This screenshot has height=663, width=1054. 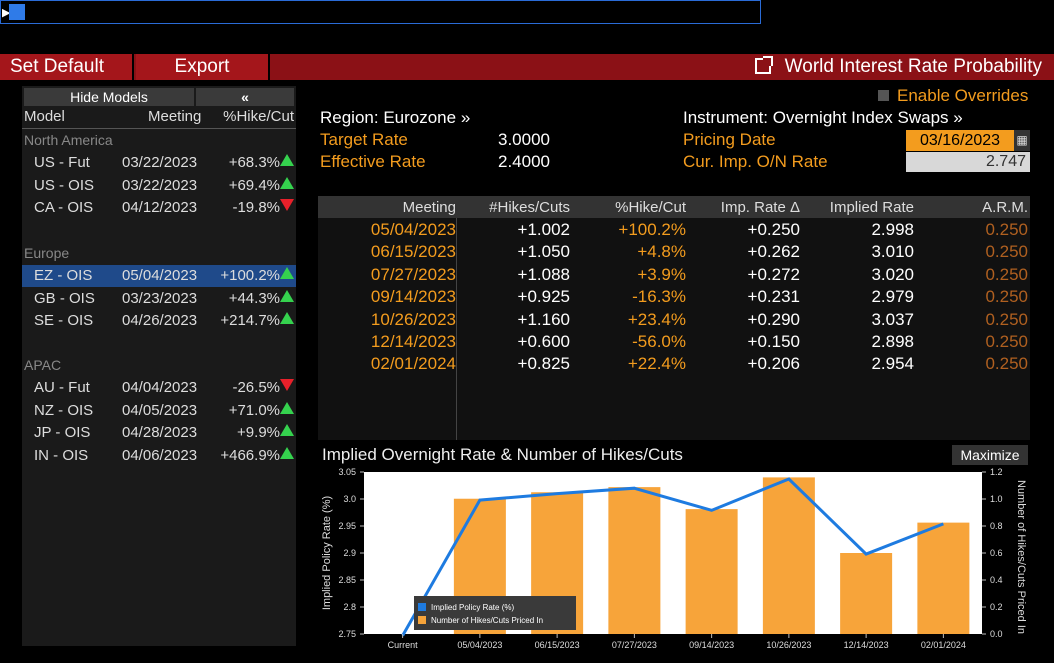 I want to click on table-row: 05/04/2023 +1.002 +100.2% +0.250 2.998 0.250, so click(x=674, y=229).